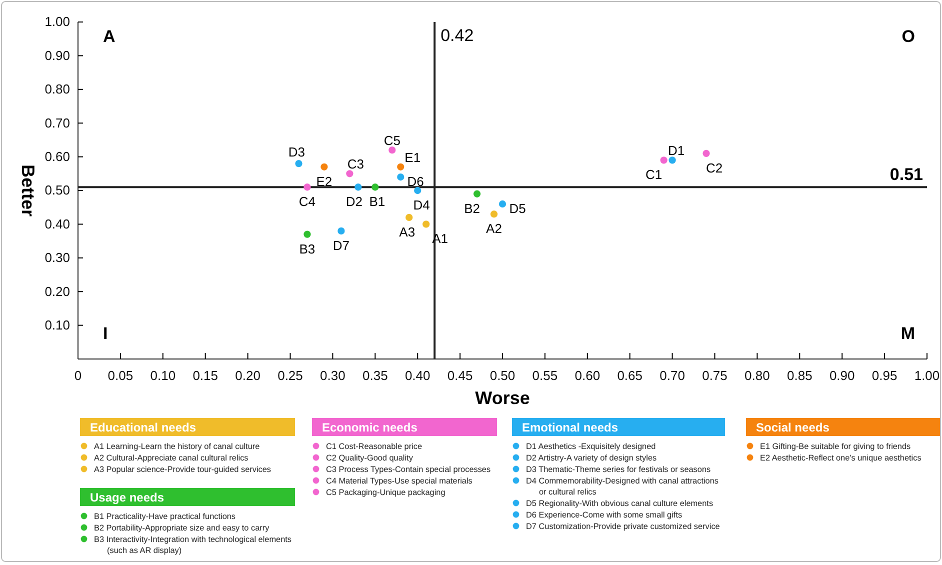 This screenshot has width=942, height=565. What do you see at coordinates (182, 528) in the screenshot?
I see `text: B2 Portability-Appropriate size and easy to carry` at bounding box center [182, 528].